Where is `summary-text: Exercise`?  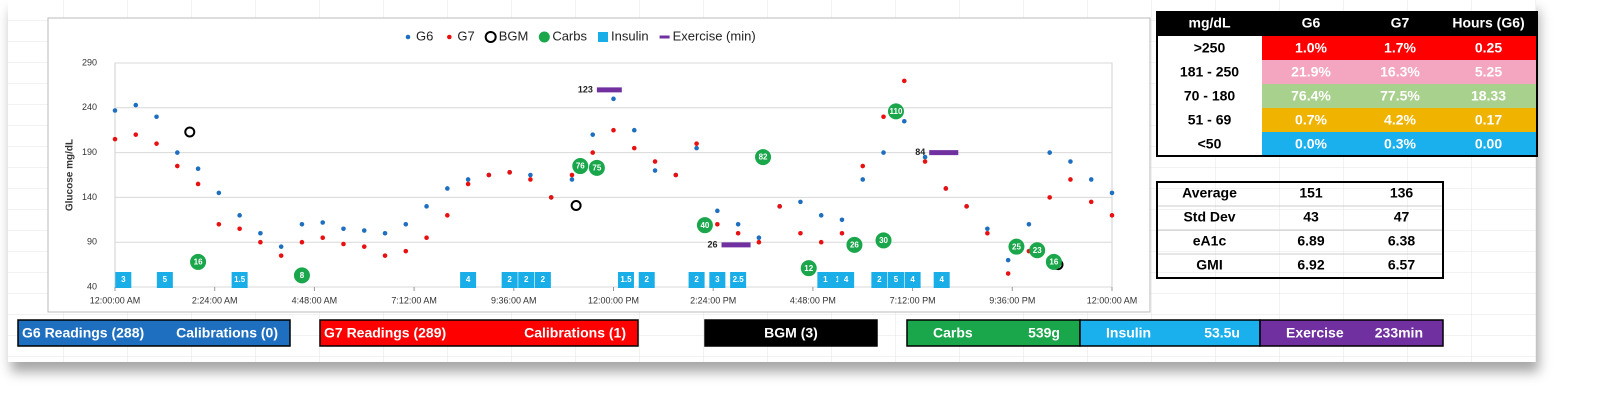 summary-text: Exercise is located at coordinates (1315, 333).